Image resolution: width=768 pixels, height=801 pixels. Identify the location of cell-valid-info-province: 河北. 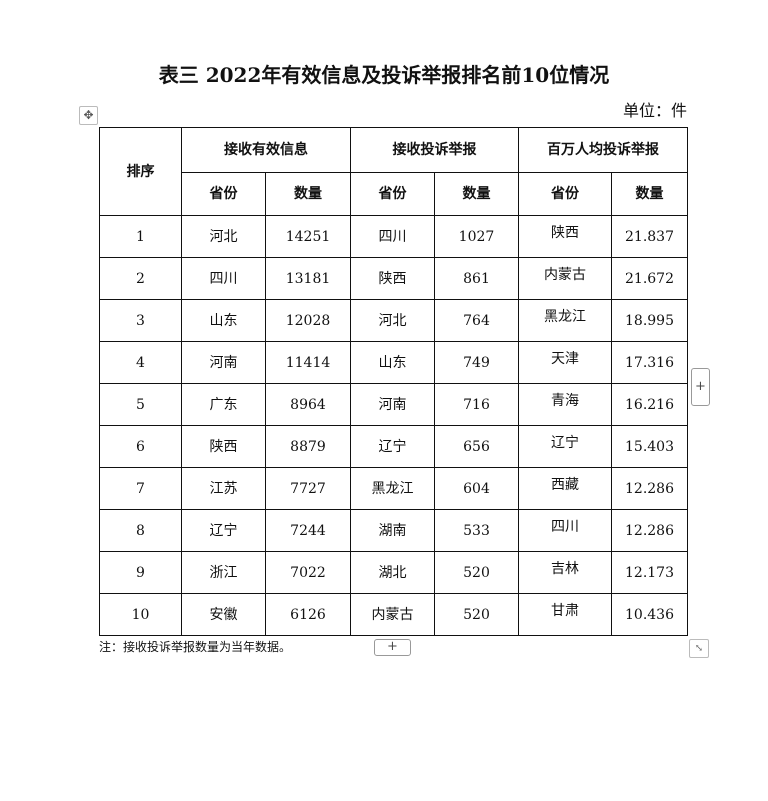
(223, 236).